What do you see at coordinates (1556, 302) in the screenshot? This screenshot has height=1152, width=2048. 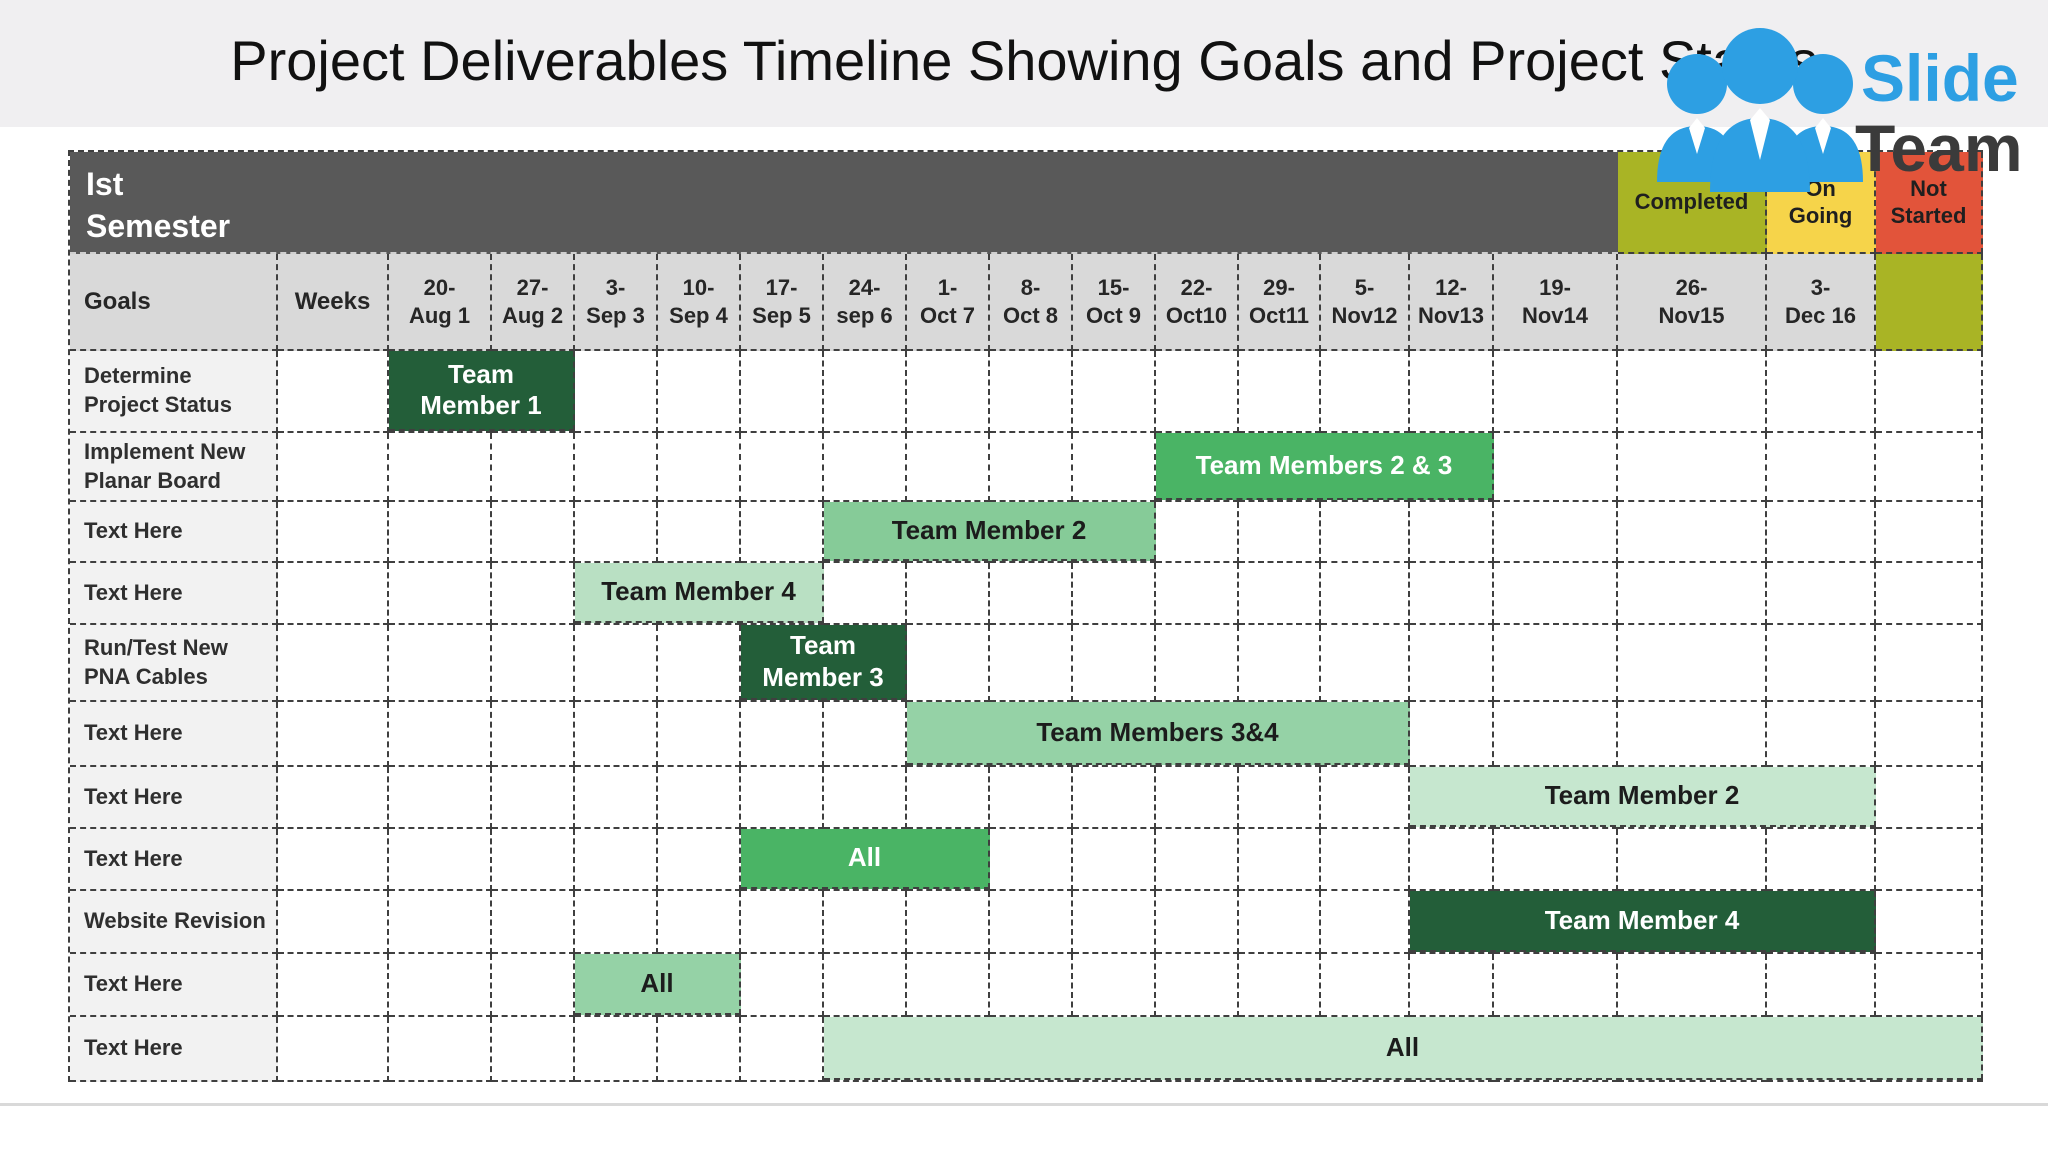 I see `week-header-cell: 19- Nov14` at bounding box center [1556, 302].